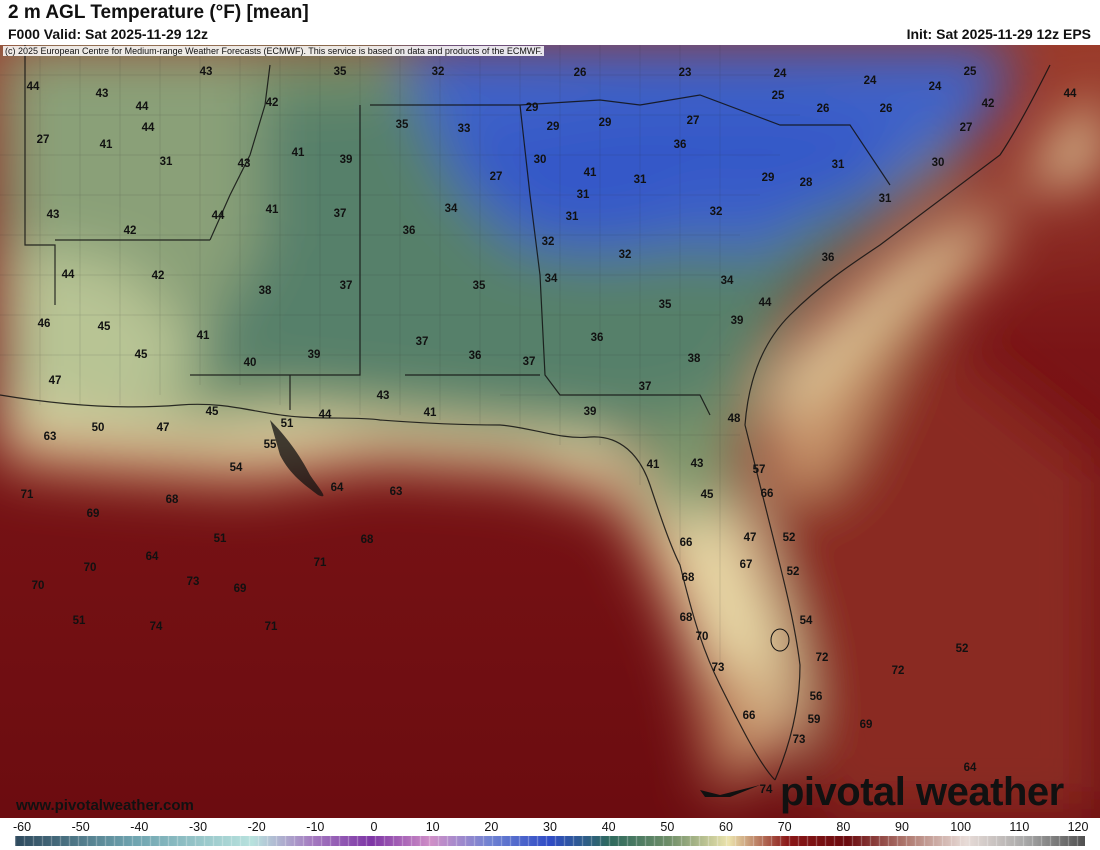 This screenshot has height=850, width=1100. Describe the element at coordinates (814, 720) in the screenshot. I see `temperature-label: 59` at that location.